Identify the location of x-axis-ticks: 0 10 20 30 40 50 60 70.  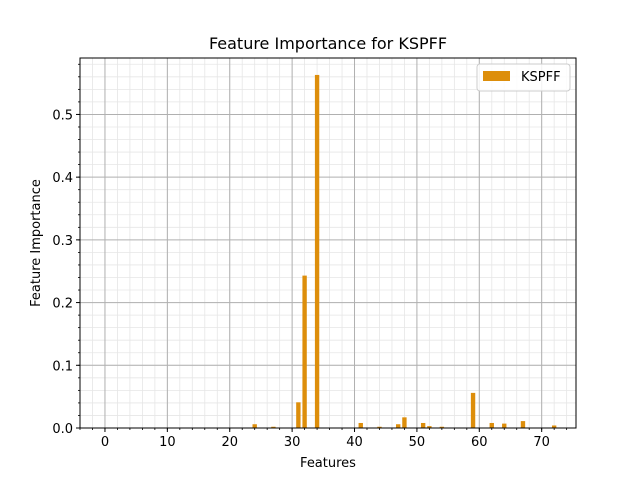
(323, 439).